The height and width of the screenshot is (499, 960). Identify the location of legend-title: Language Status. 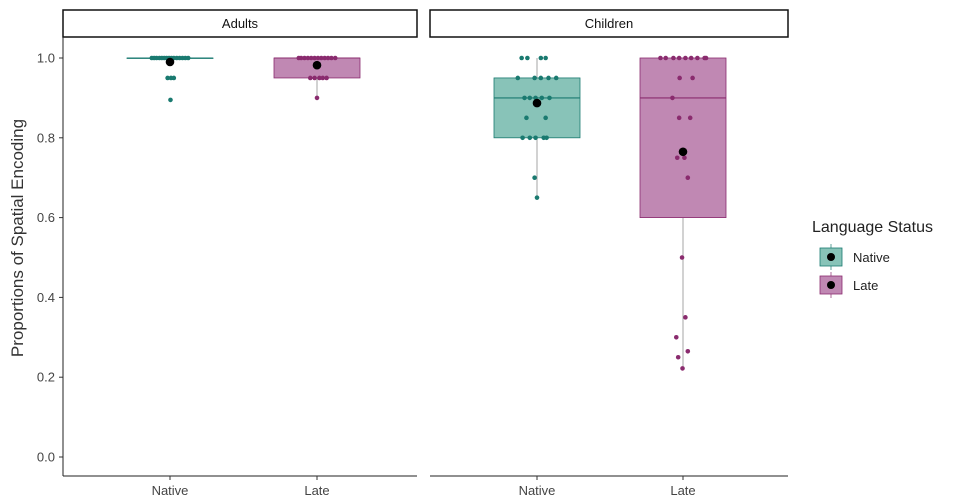
(872, 227).